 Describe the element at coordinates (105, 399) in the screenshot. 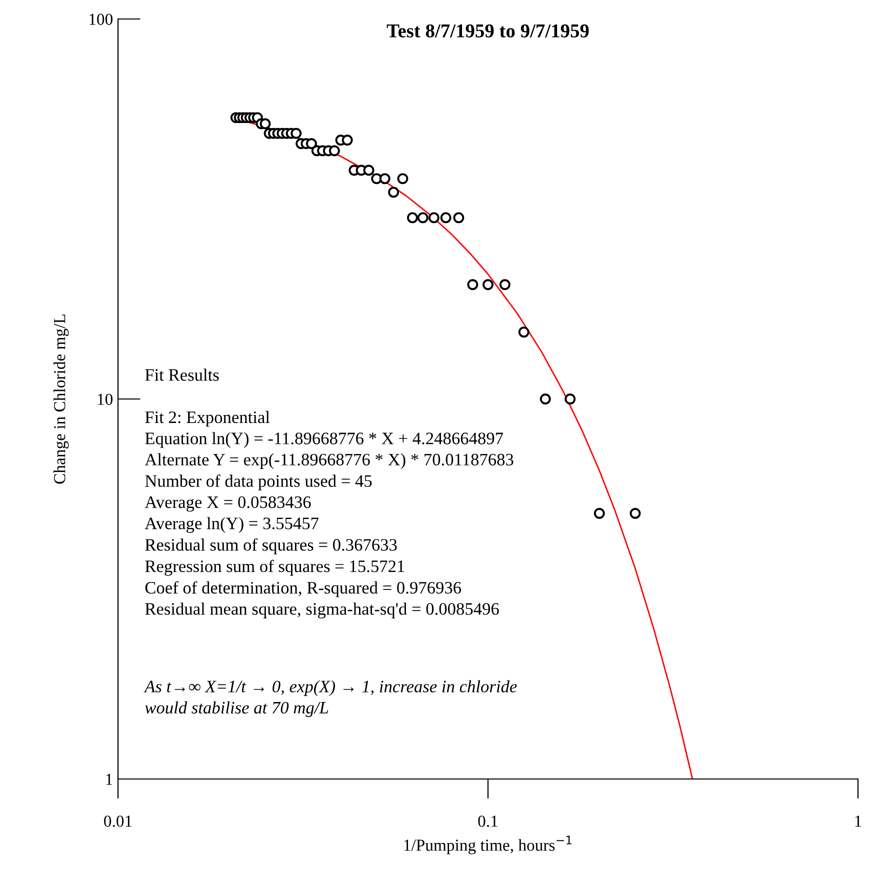

I see `y-tick-label: 10` at that location.